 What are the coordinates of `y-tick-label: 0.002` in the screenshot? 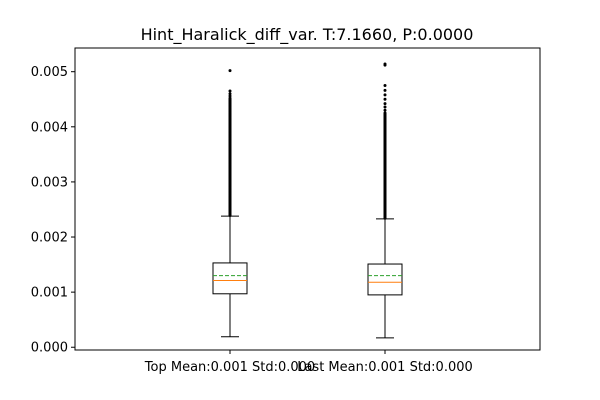 It's located at (49, 238).